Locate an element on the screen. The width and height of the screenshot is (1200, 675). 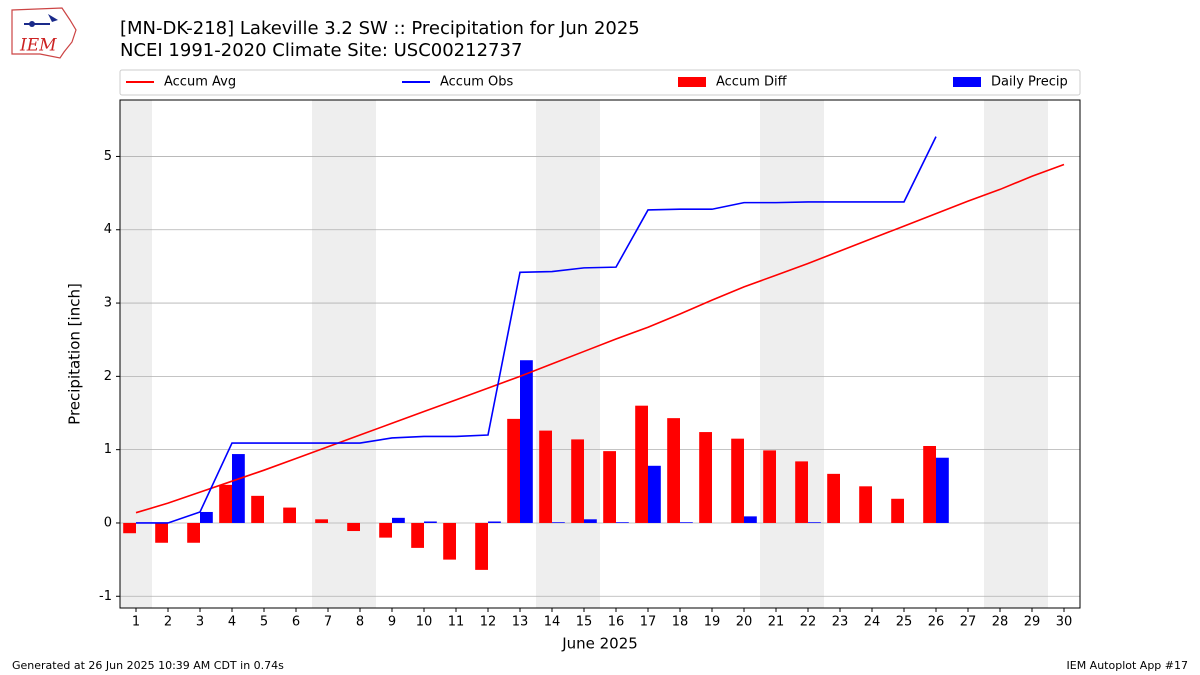
x-tick-label: 4 is located at coordinates (232, 622).